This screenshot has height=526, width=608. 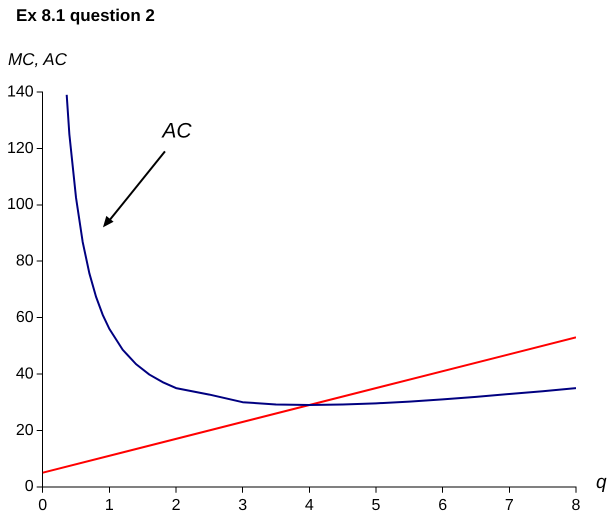 I want to click on x-tick-label: 2, so click(x=176, y=505).